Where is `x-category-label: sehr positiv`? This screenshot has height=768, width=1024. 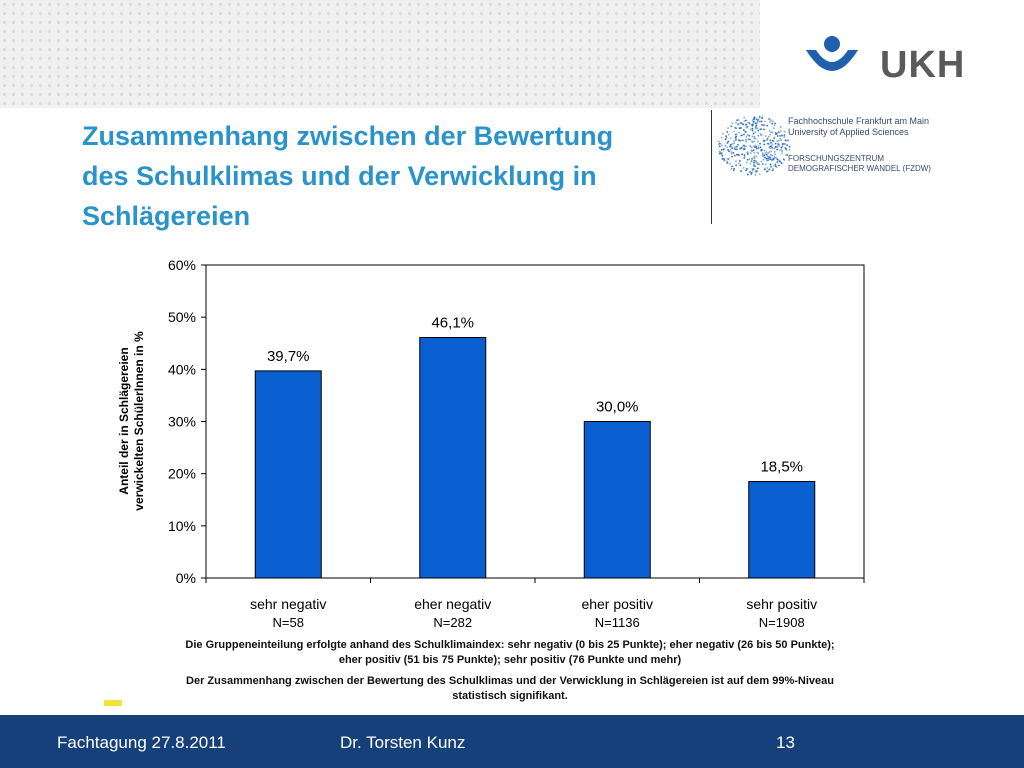 x-category-label: sehr positiv is located at coordinates (781, 604).